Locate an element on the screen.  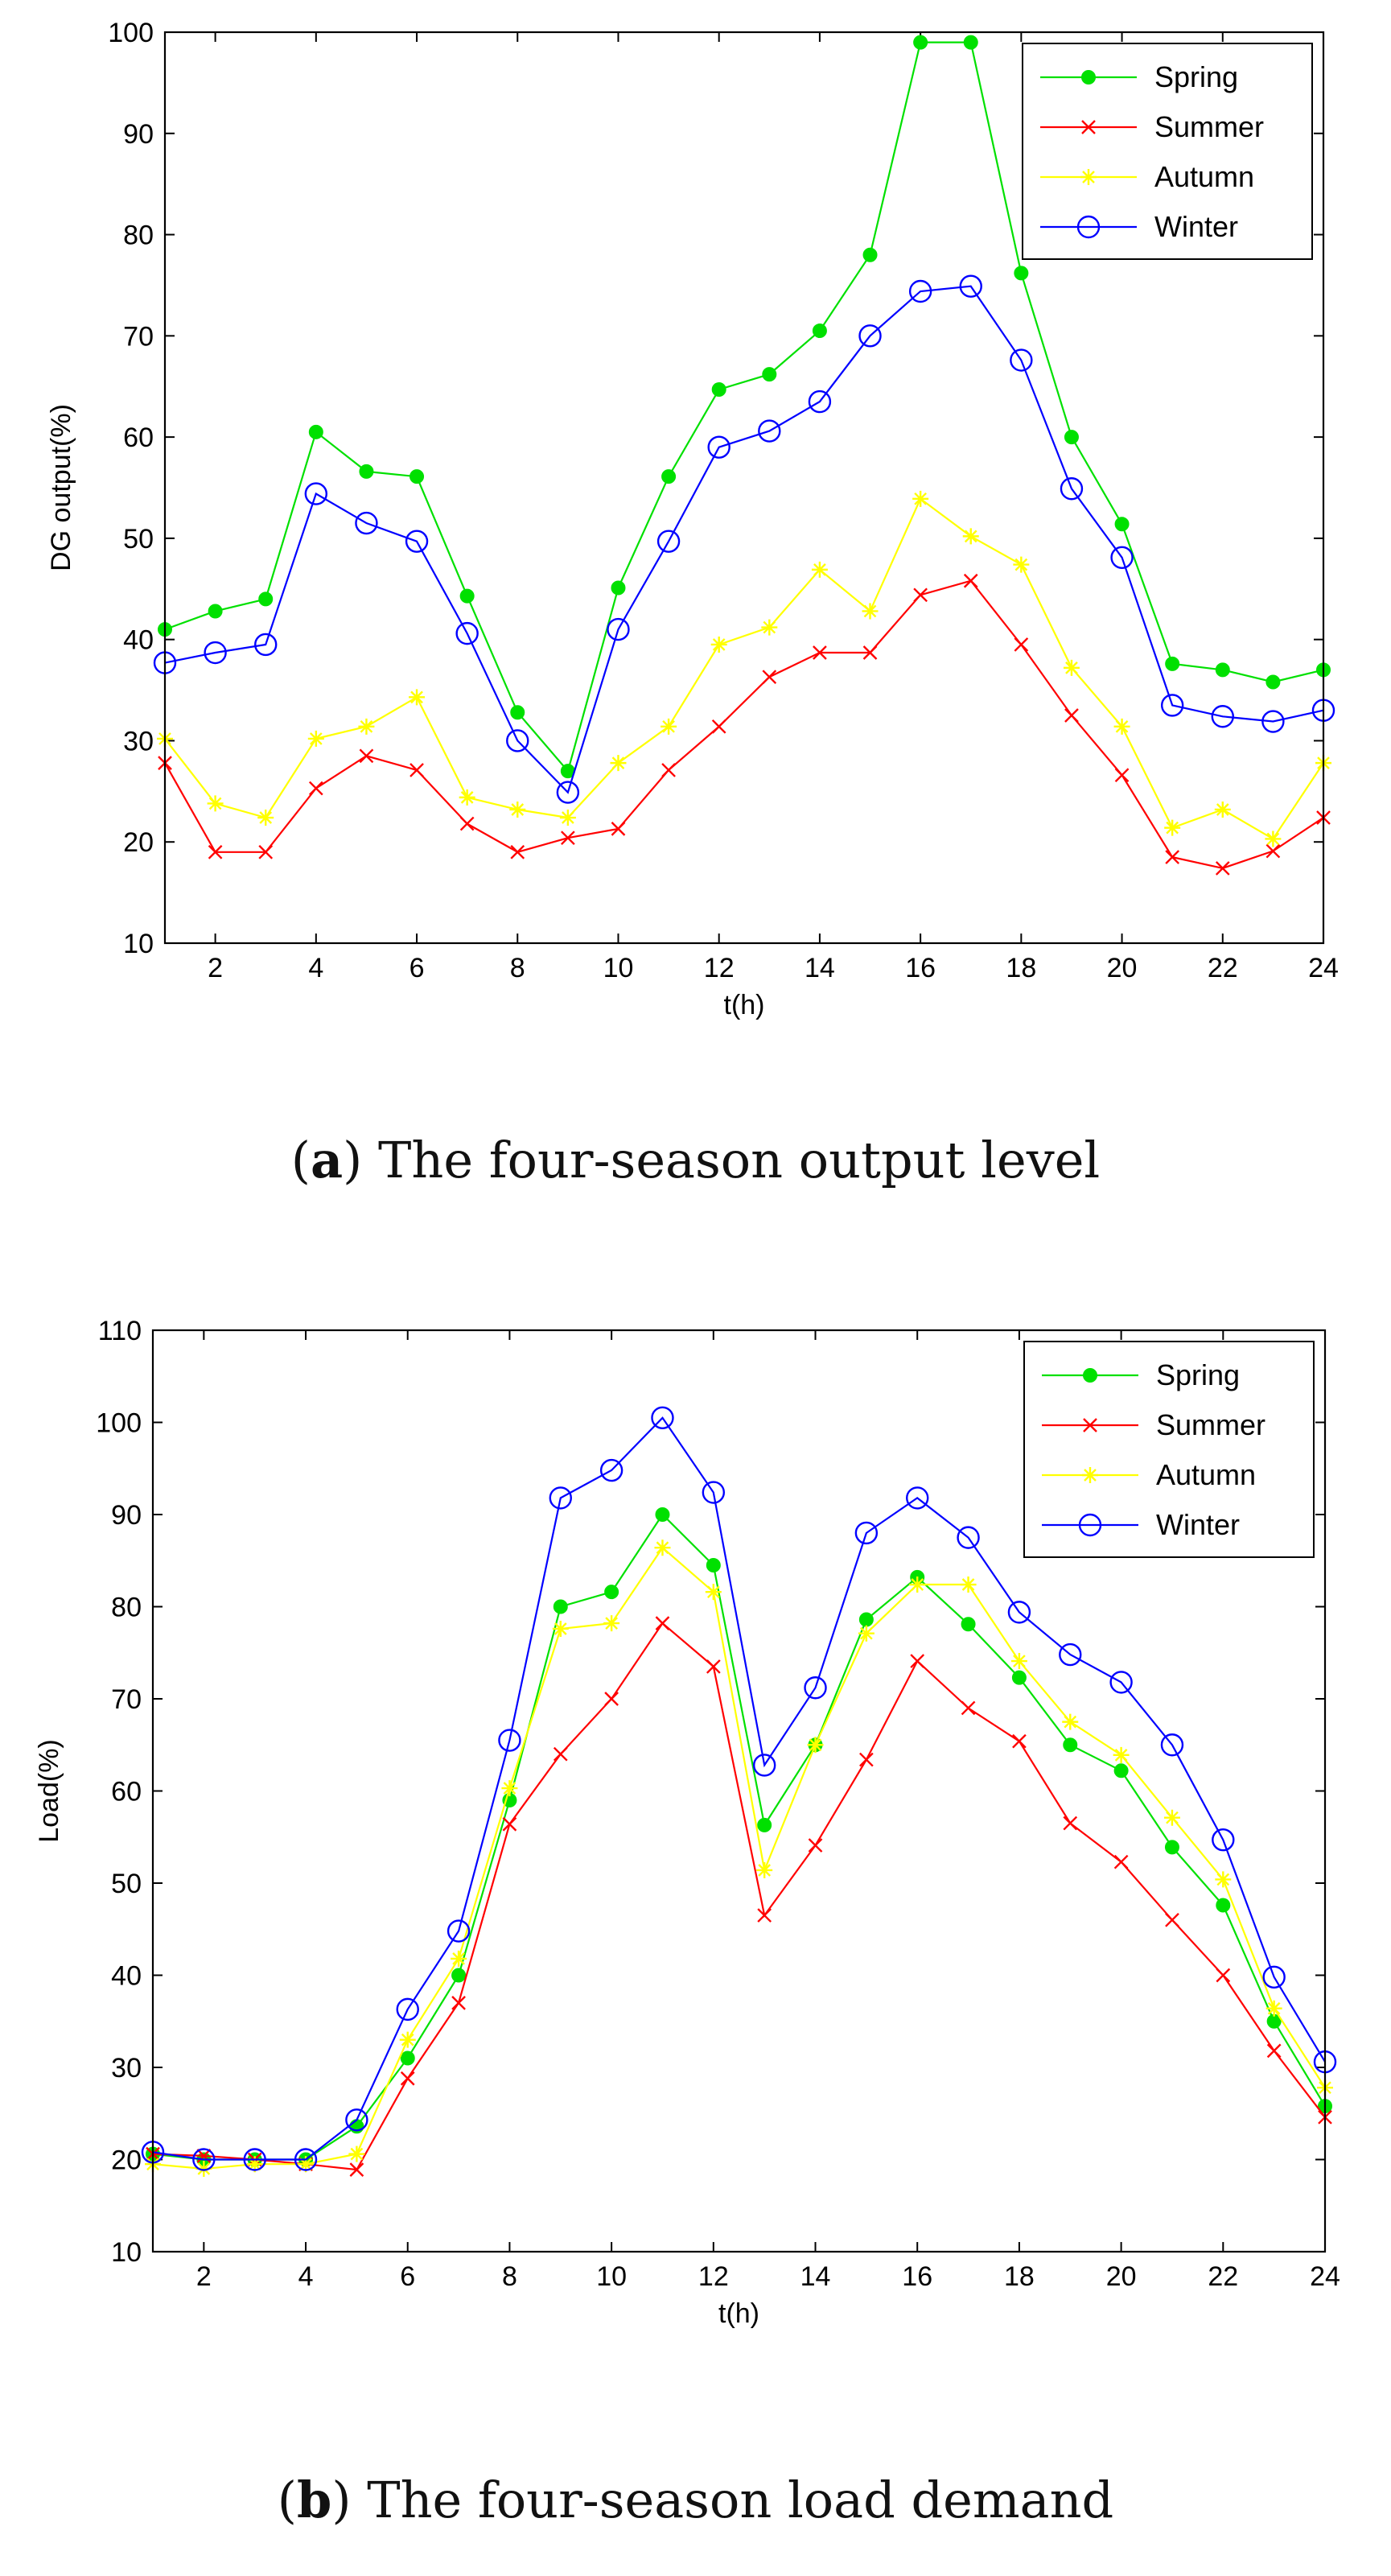
caption-b: (b) The four-season load demand is located at coordinates (695, 2500).